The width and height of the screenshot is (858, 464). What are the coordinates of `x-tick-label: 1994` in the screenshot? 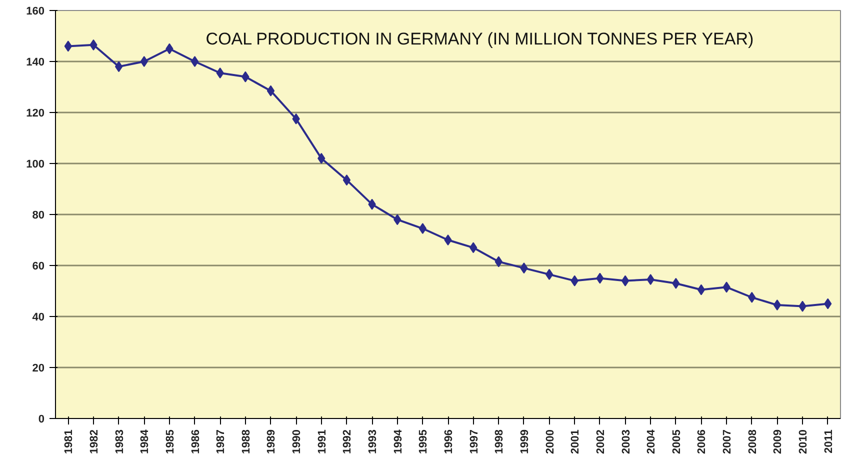 It's located at (398, 441).